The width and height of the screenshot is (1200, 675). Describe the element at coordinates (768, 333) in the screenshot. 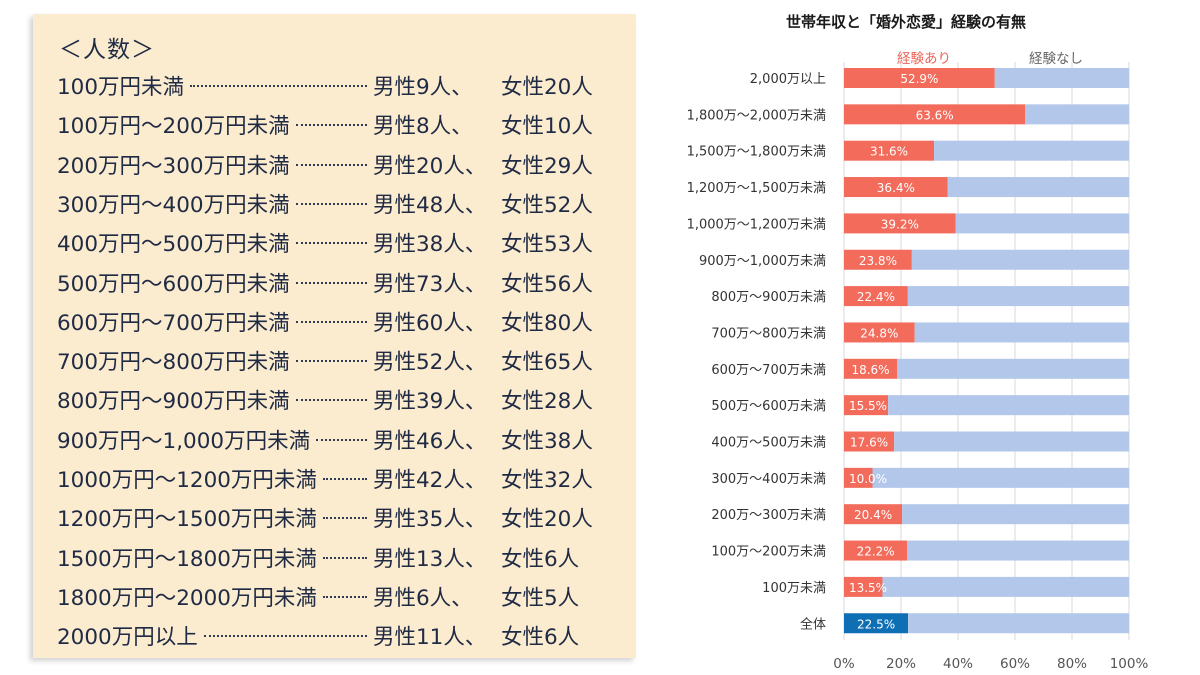

I see `category-label: 700万～800万未満` at that location.